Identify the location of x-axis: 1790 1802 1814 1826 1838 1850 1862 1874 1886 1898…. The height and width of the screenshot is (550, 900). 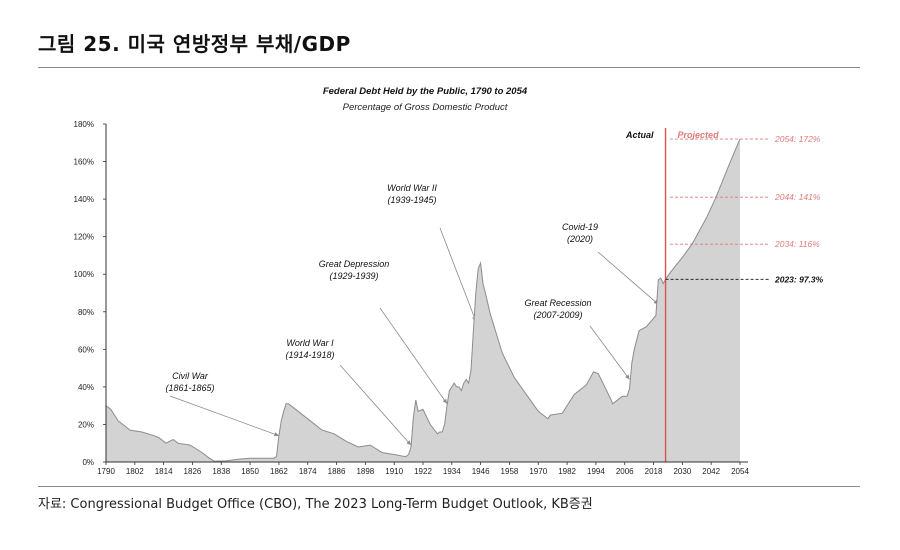
(423, 468).